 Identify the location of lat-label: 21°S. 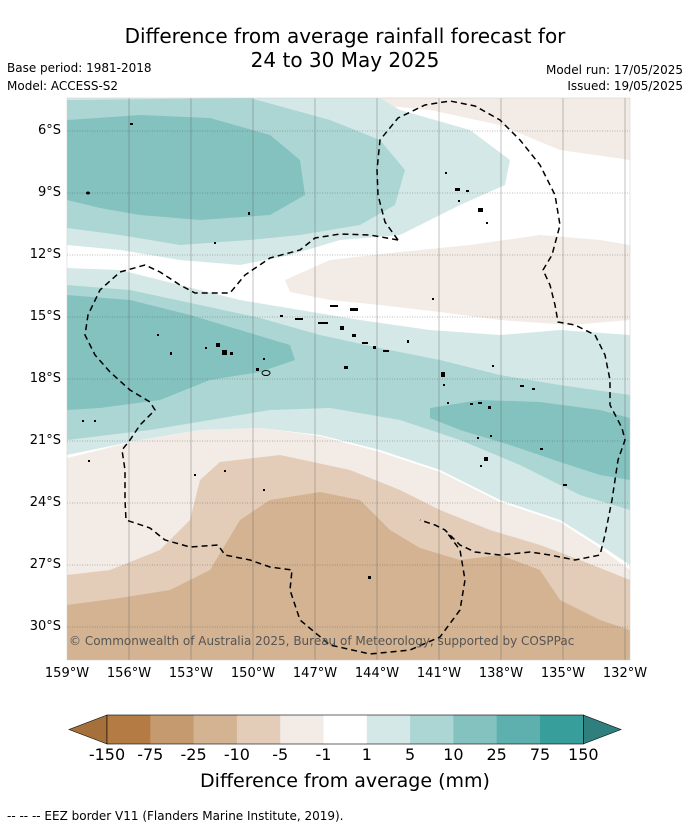
(45, 440).